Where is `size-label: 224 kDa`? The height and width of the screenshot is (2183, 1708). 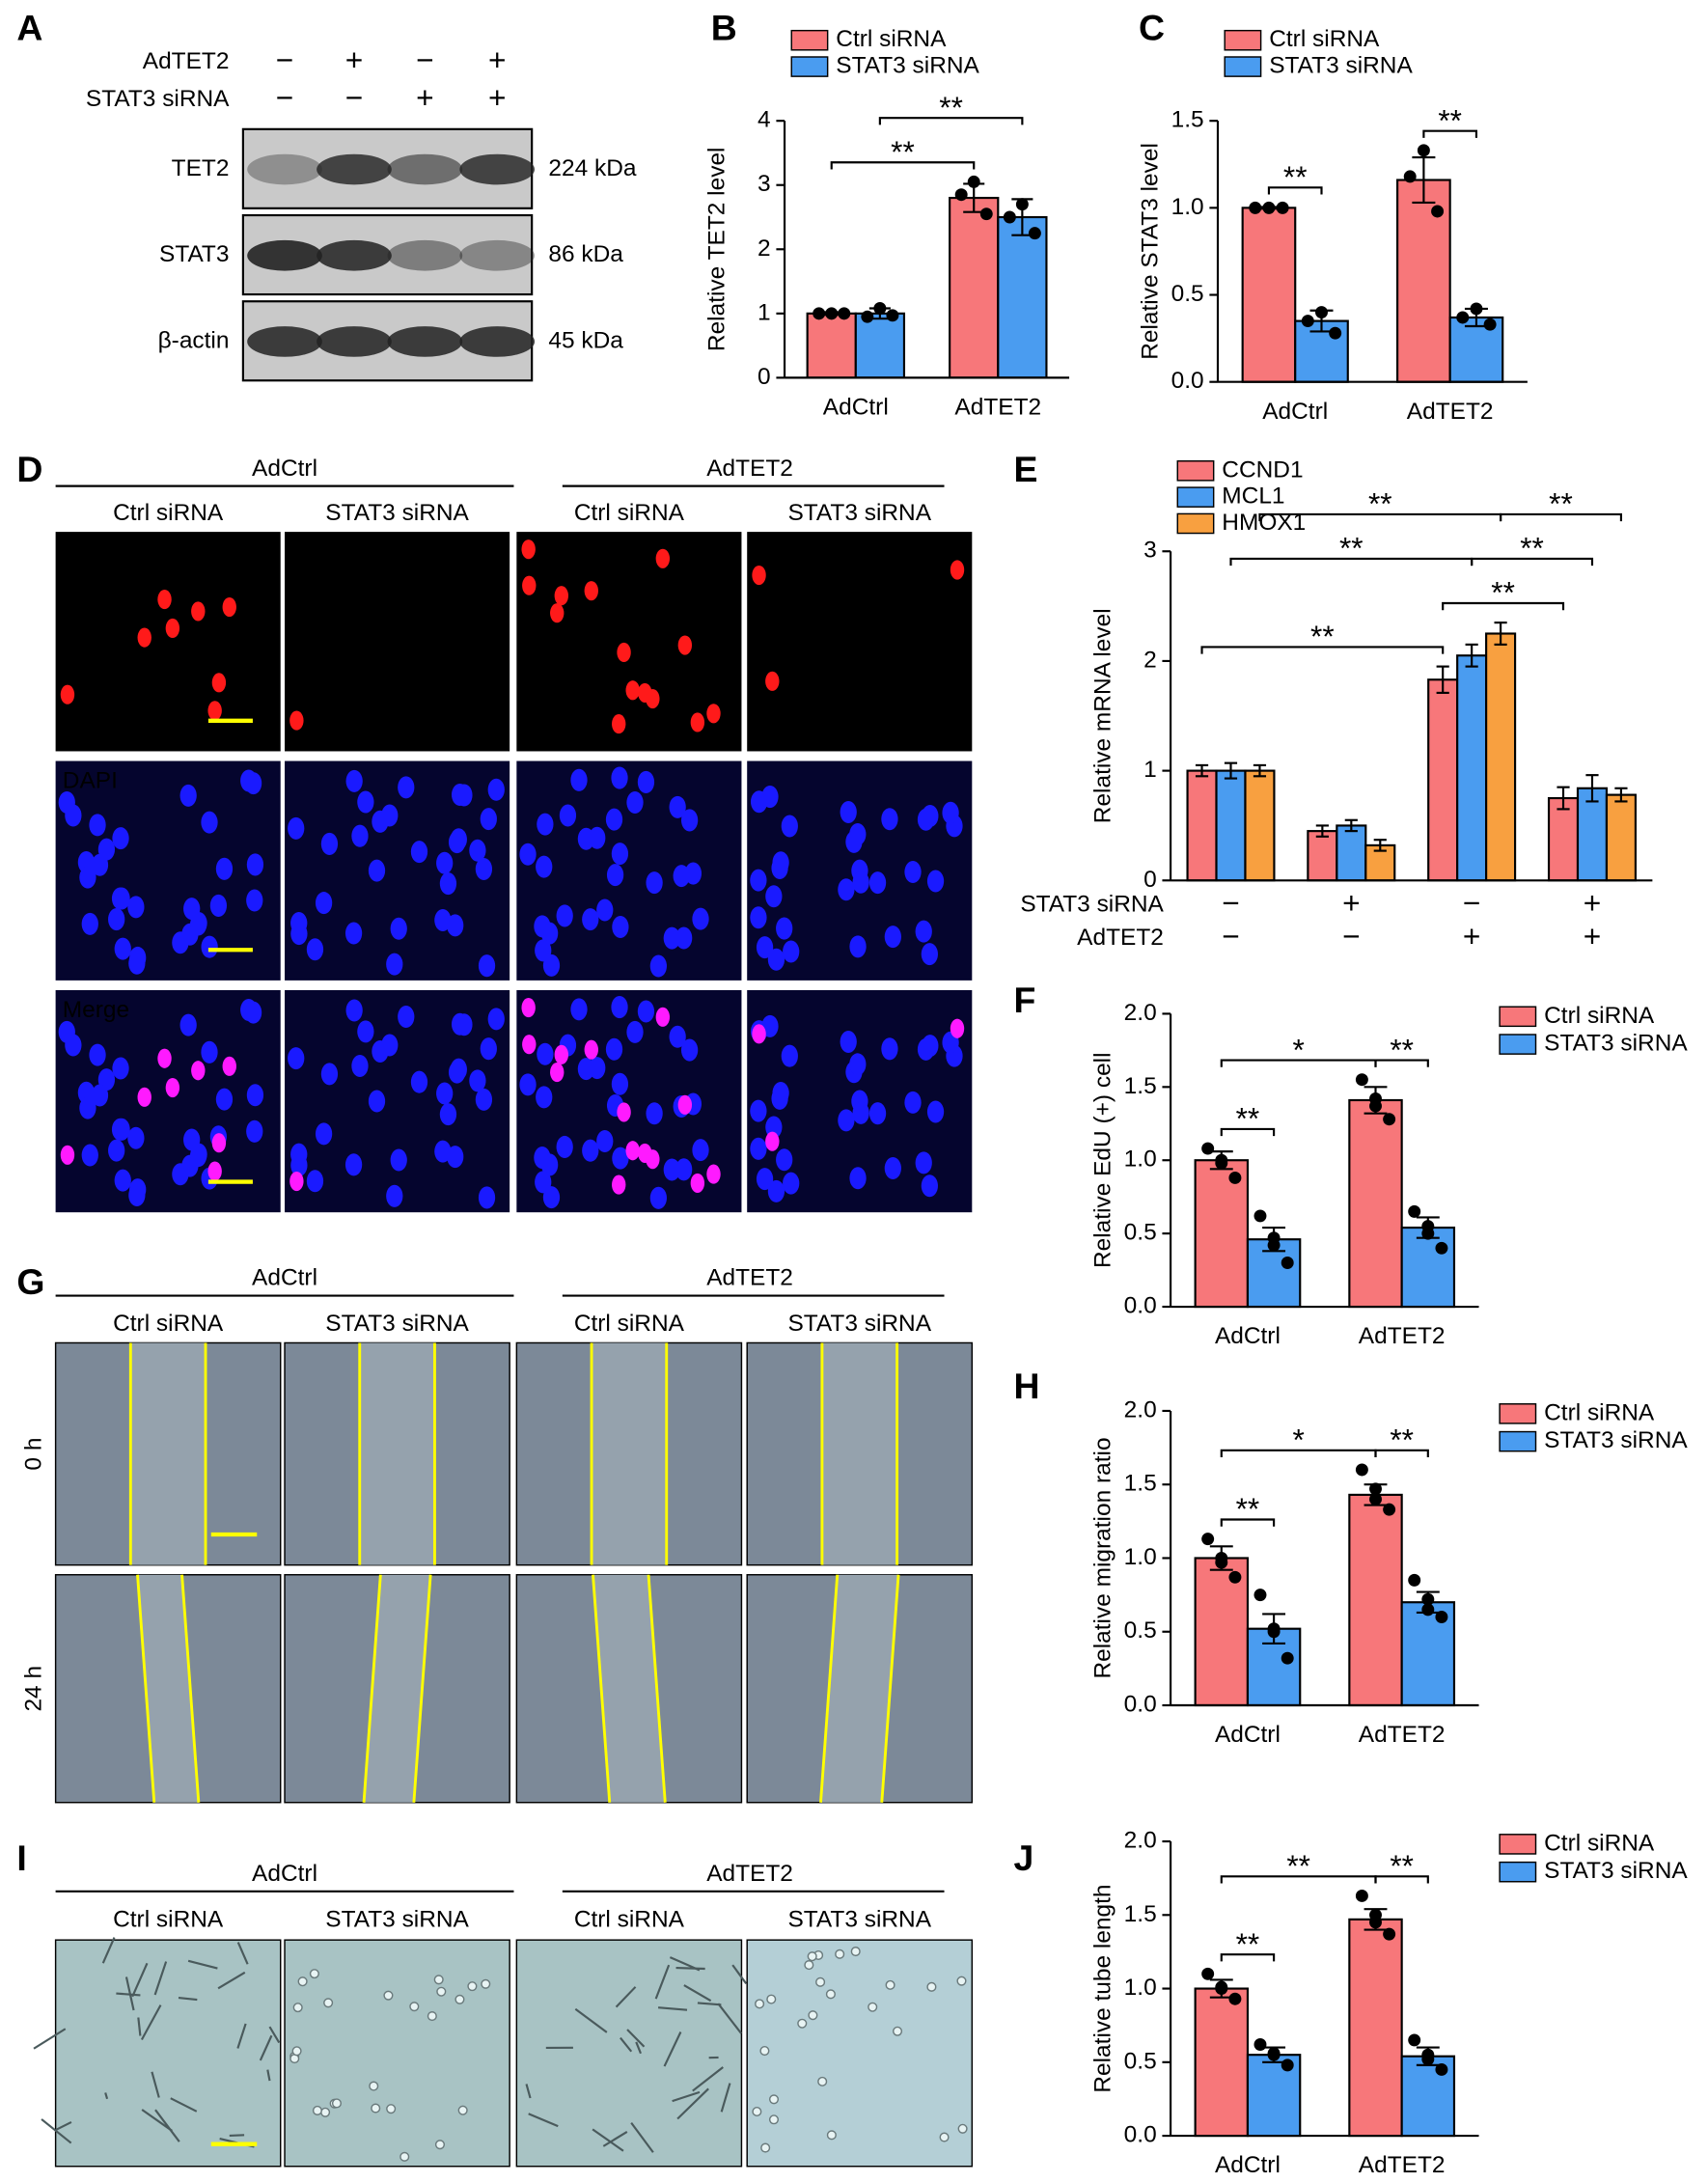
size-label: 224 kDa is located at coordinates (592, 168).